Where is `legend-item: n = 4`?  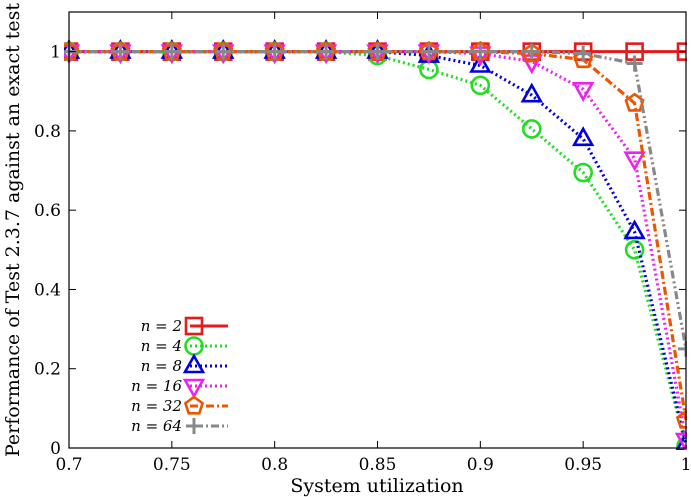 legend-item: n = 4 is located at coordinates (184, 346).